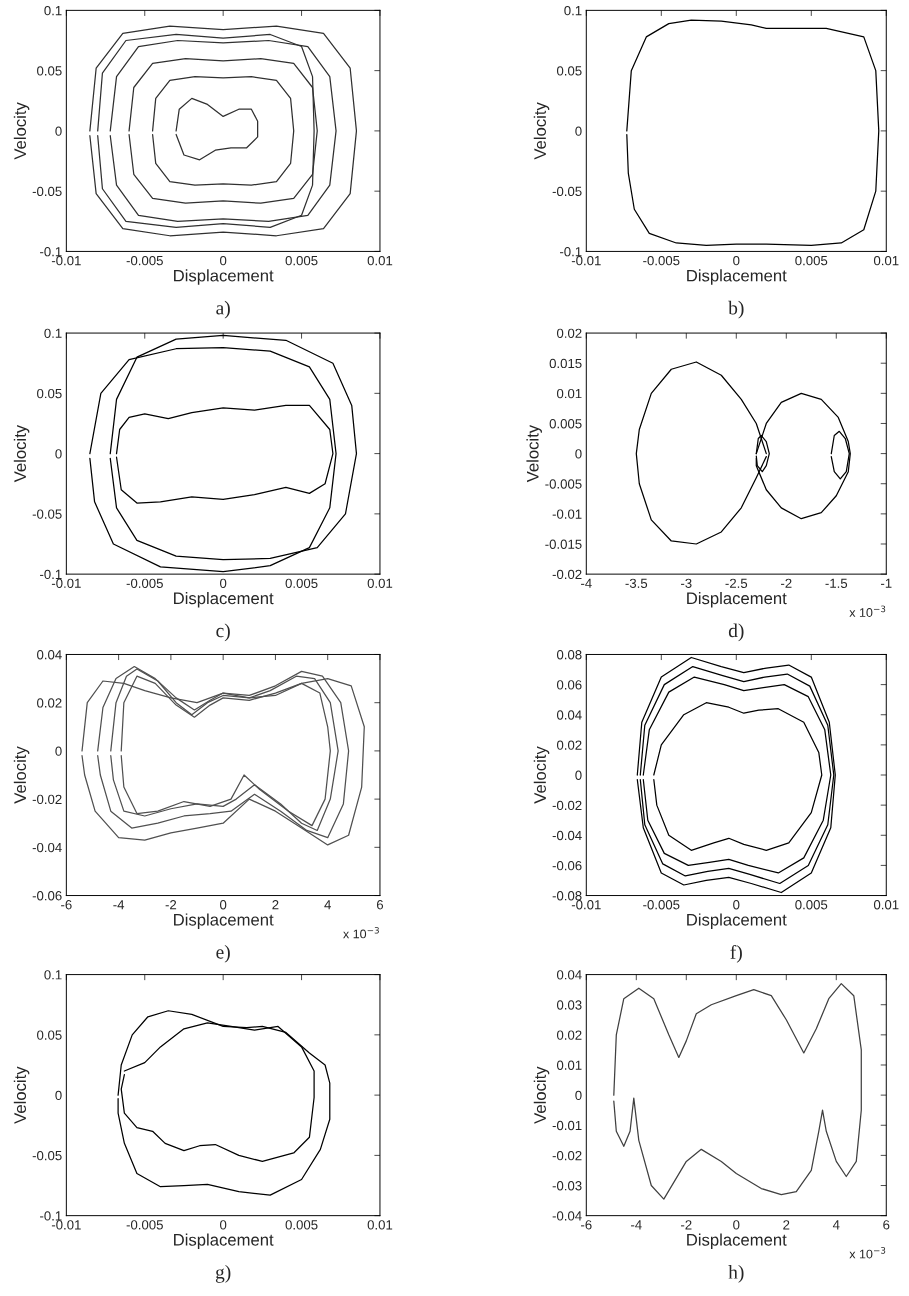 The height and width of the screenshot is (1296, 909). I want to click on y-tick-label: 0.01, so click(569, 1065).